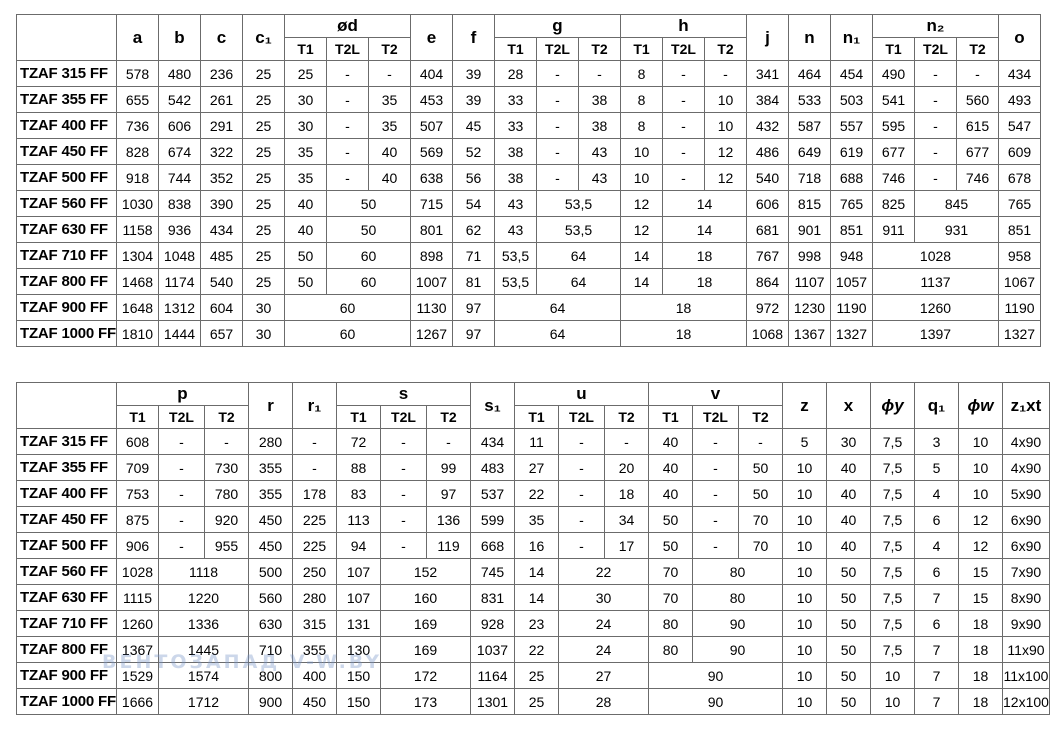 The image size is (1062, 744). What do you see at coordinates (137, 333) in the screenshot?
I see `table-cell: 1810` at bounding box center [137, 333].